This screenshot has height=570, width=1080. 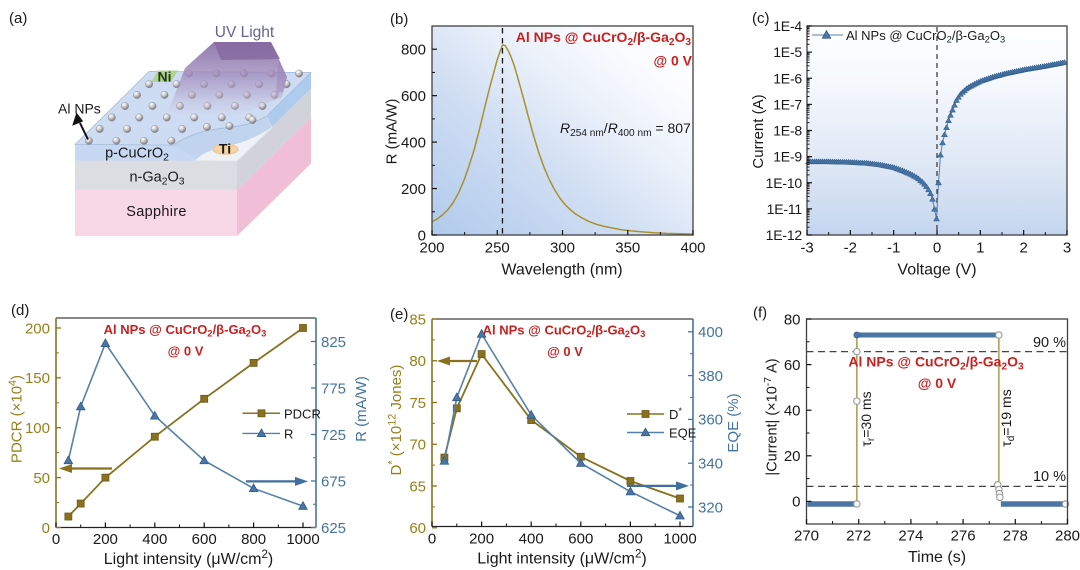 What do you see at coordinates (156, 212) in the screenshot?
I see `svg-text: Sapphire` at bounding box center [156, 212].